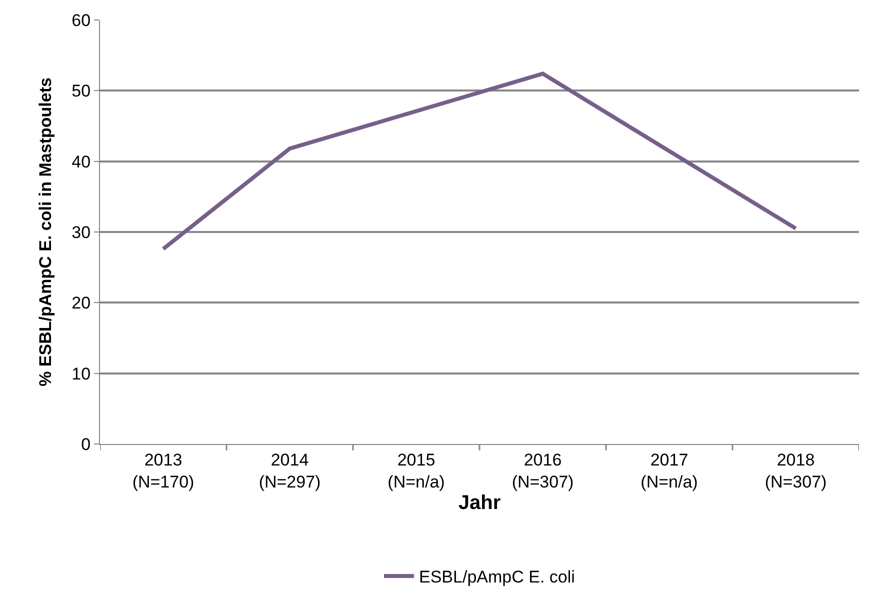  I want to click on x-tick-label: 2016 (N=307), so click(543, 471).